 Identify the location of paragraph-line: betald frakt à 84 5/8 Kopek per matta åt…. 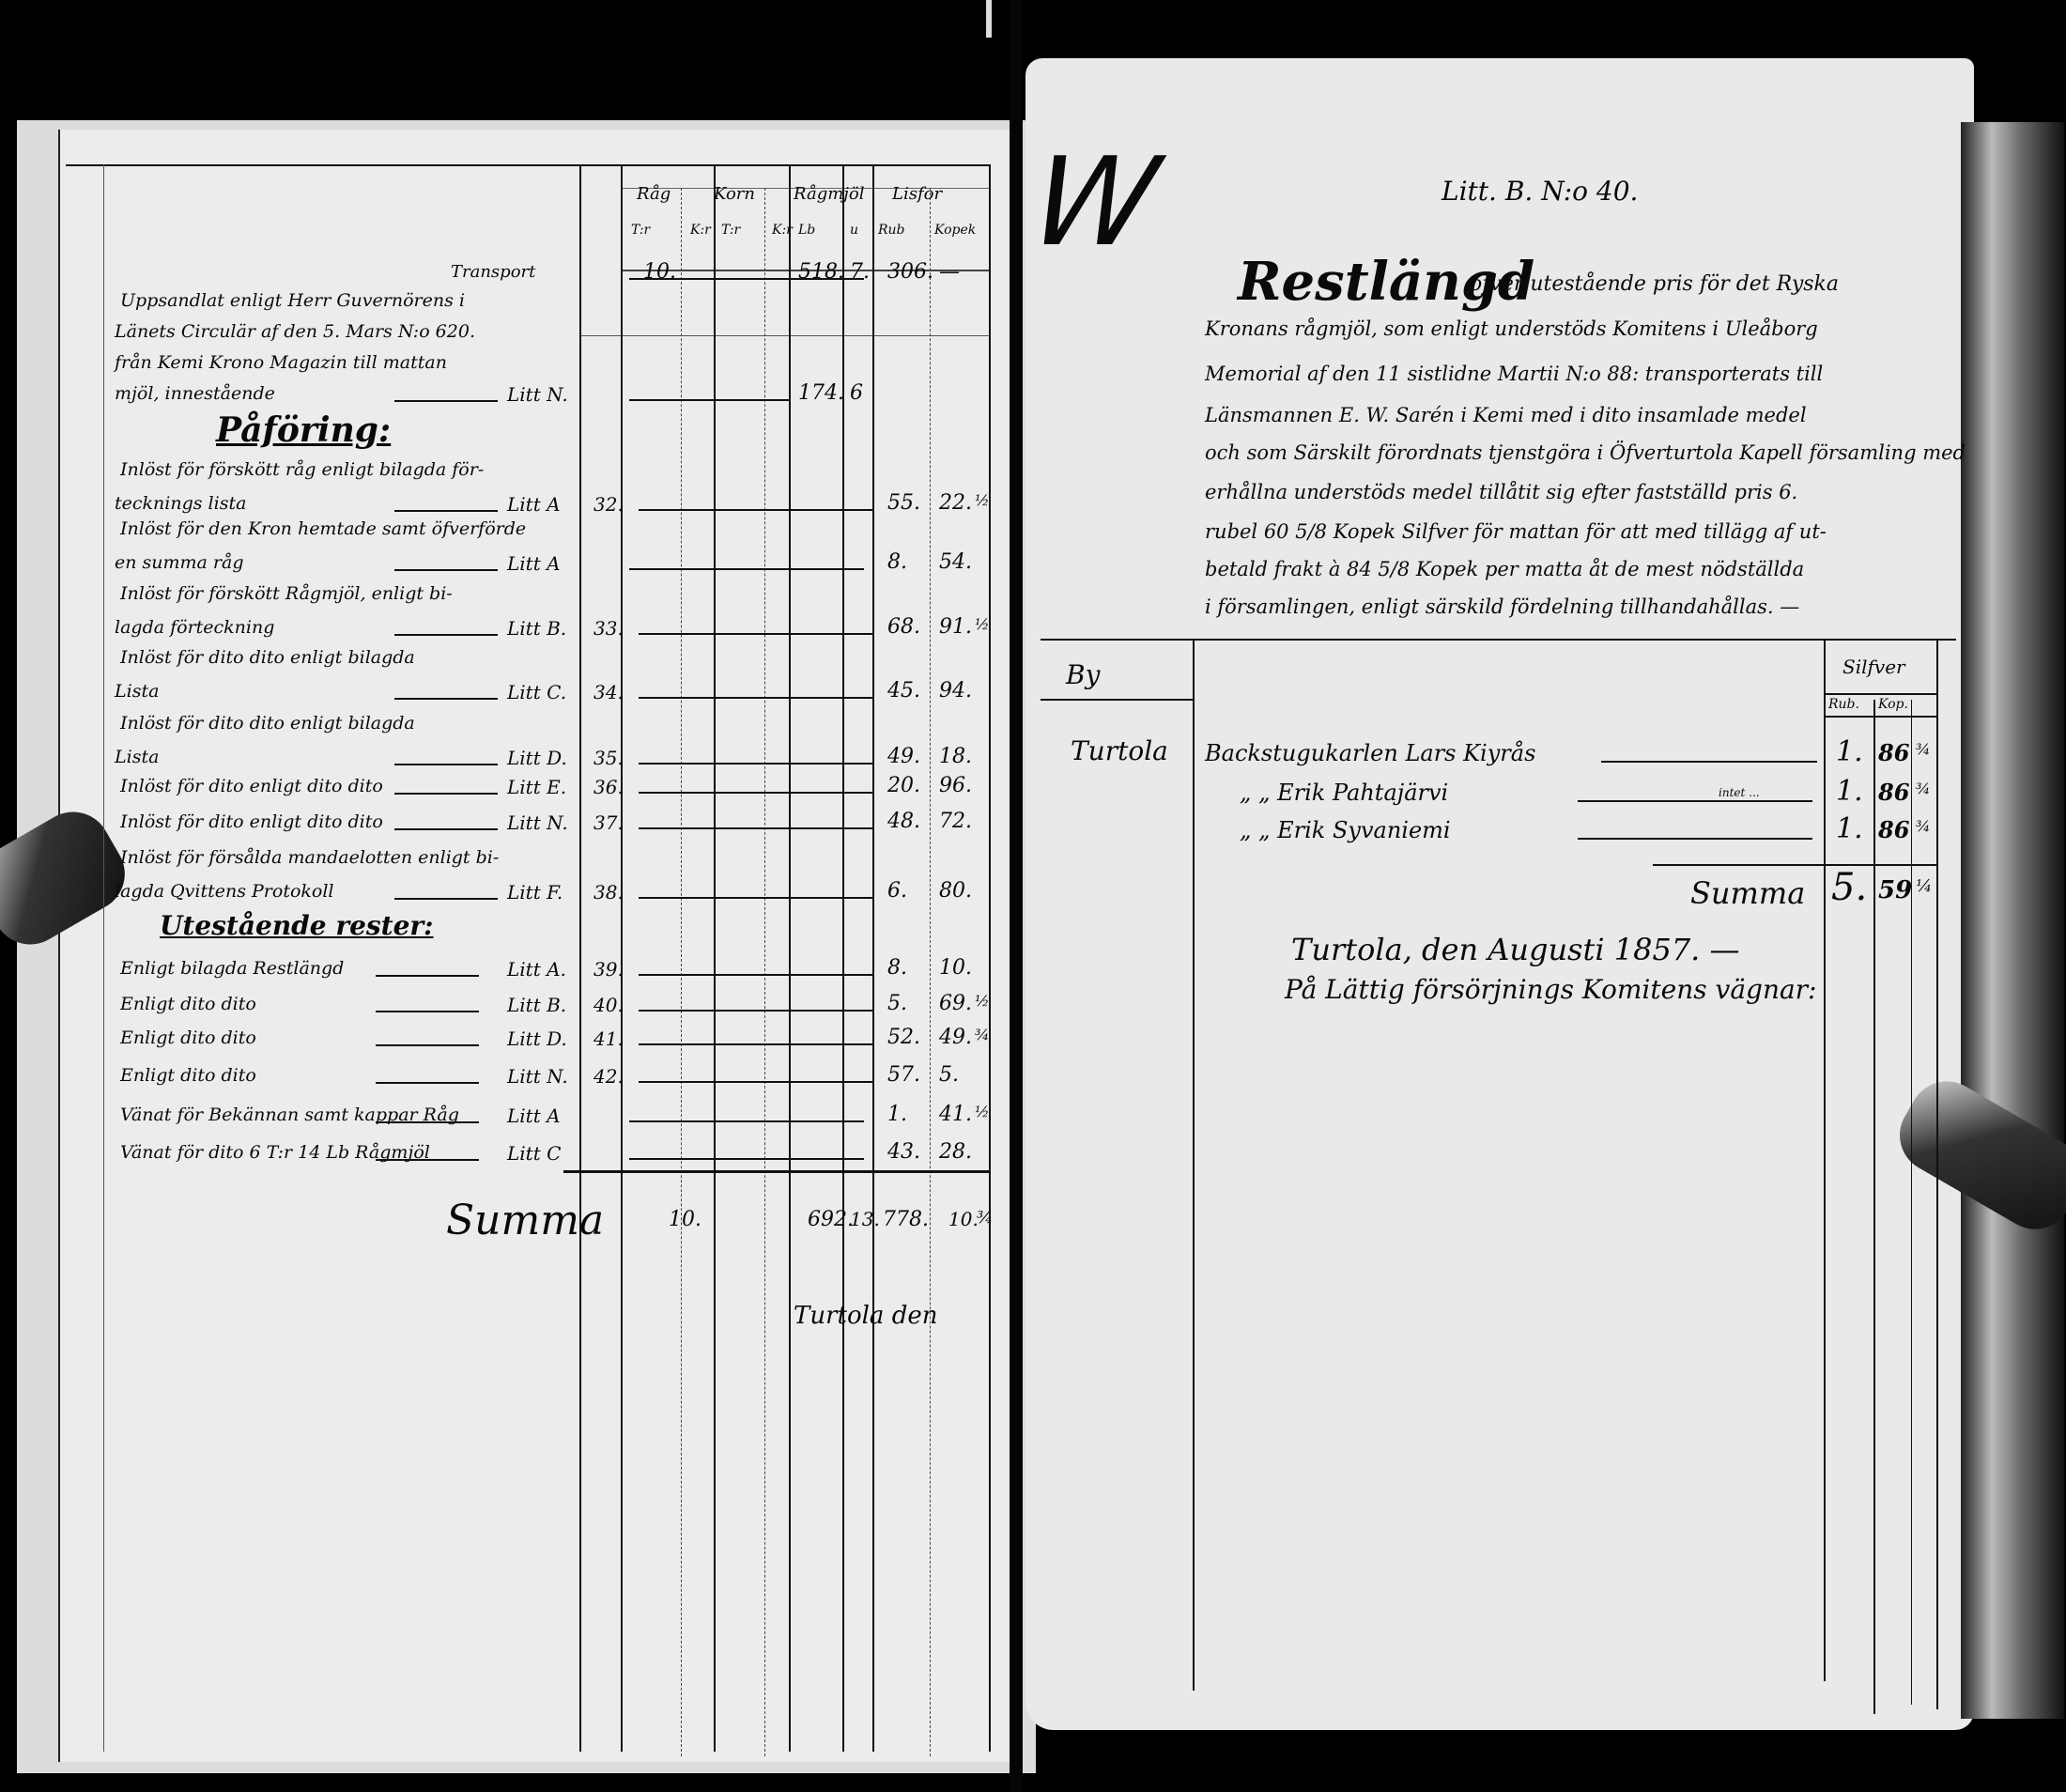
(1505, 569).